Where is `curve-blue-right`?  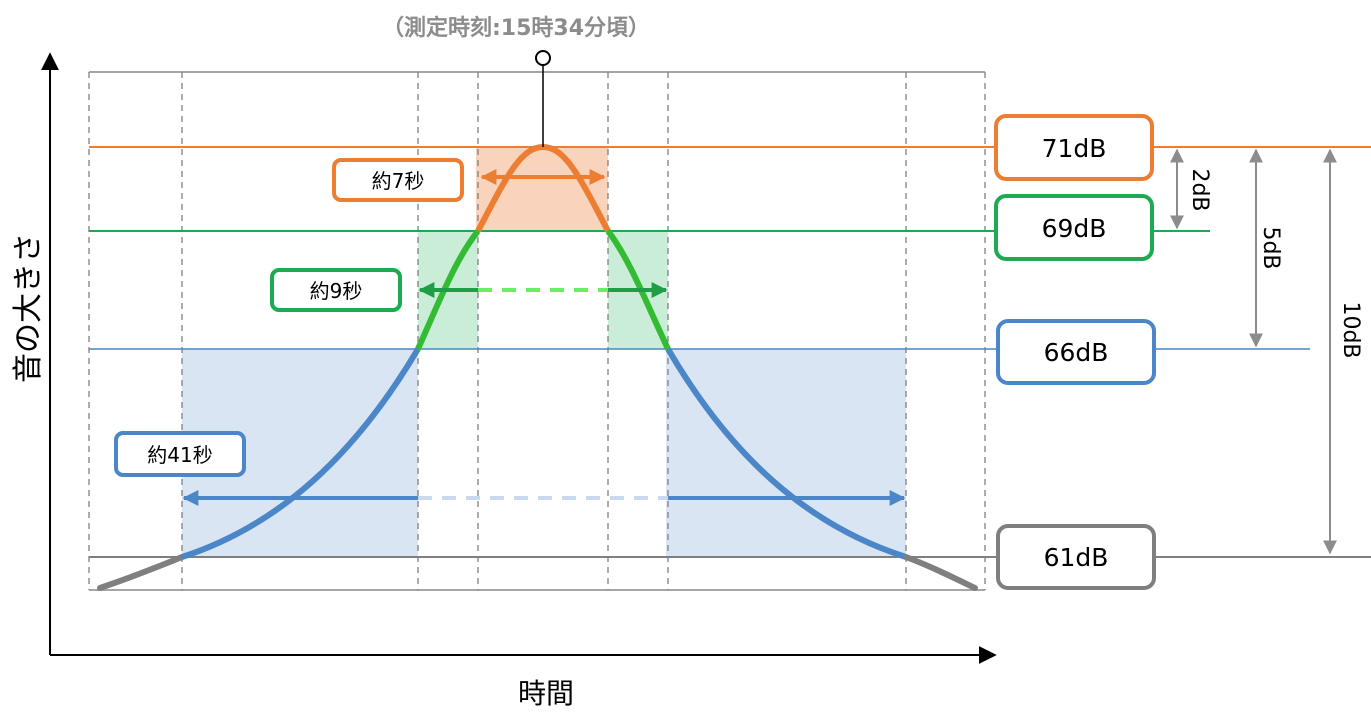 curve-blue-right is located at coordinates (786, 453).